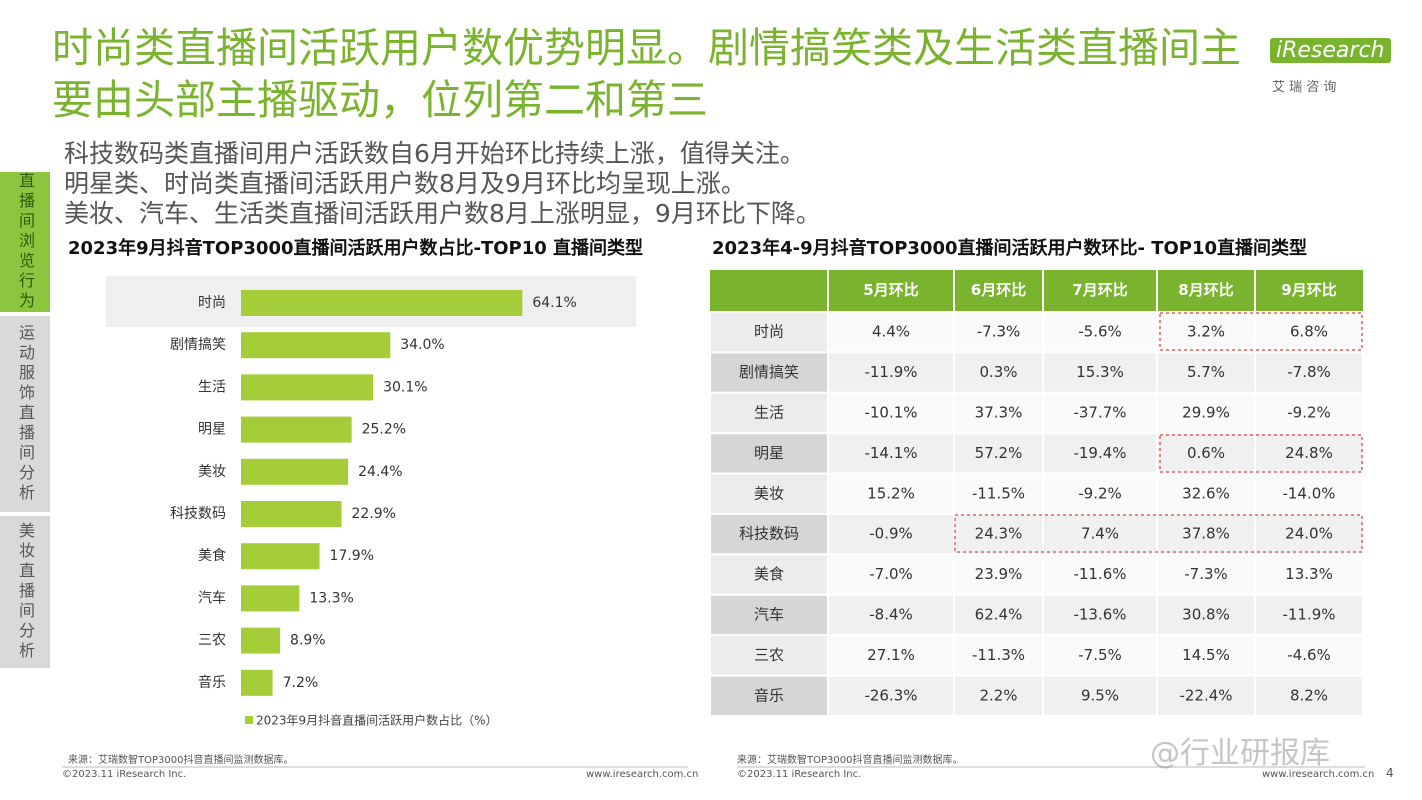 The width and height of the screenshot is (1422, 800). I want to click on cell-value: -14.1%, so click(890, 453).